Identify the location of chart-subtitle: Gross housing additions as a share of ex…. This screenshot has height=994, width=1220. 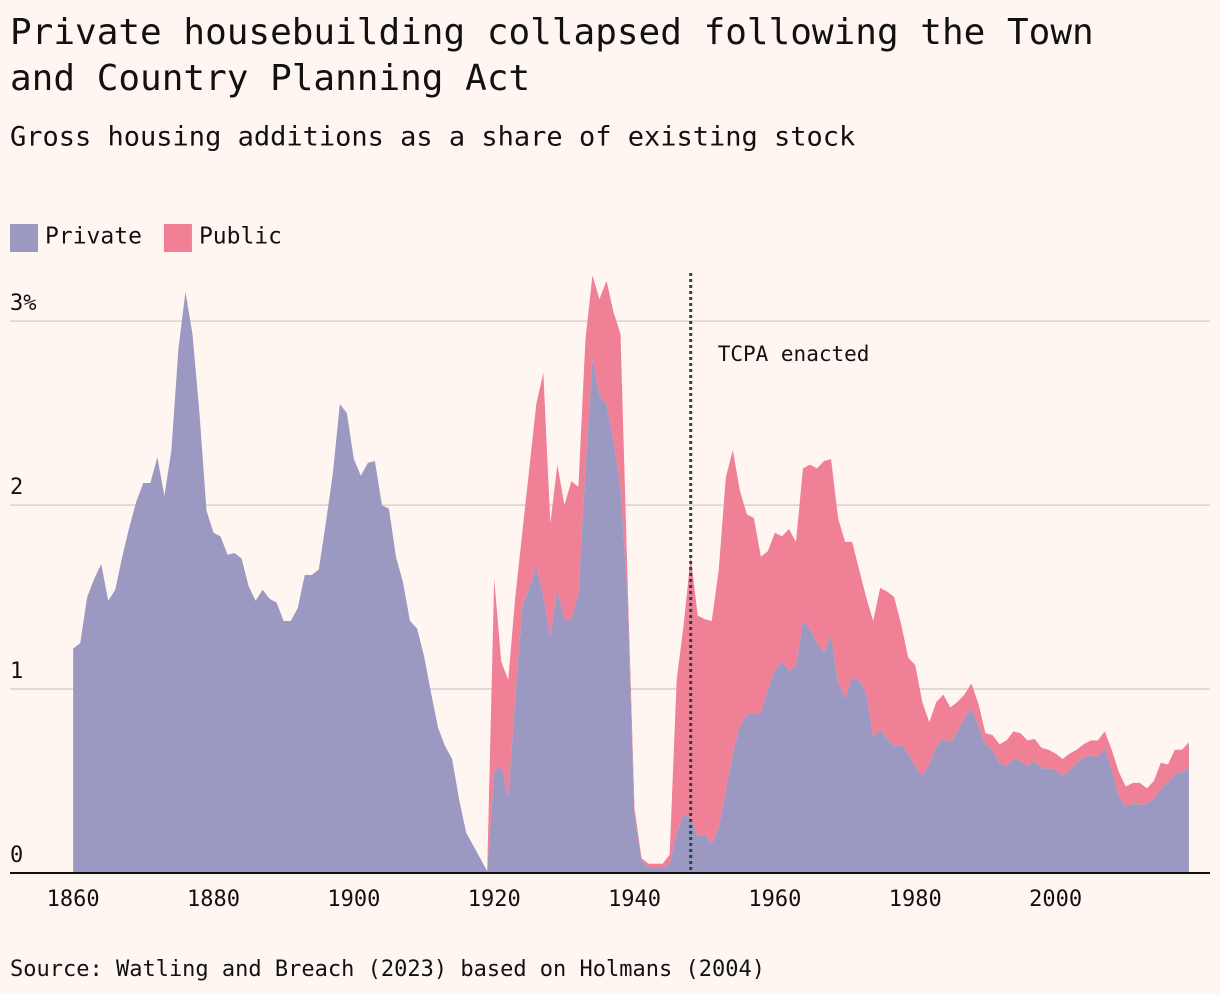
(432, 137).